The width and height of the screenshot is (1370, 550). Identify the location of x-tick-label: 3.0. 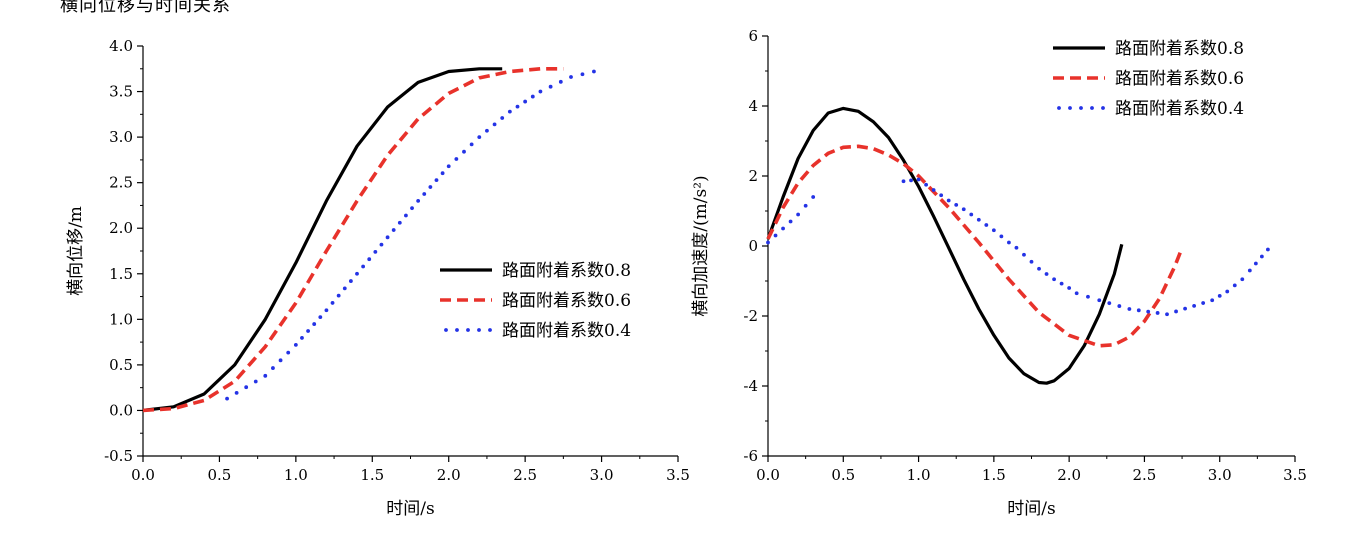
(602, 475).